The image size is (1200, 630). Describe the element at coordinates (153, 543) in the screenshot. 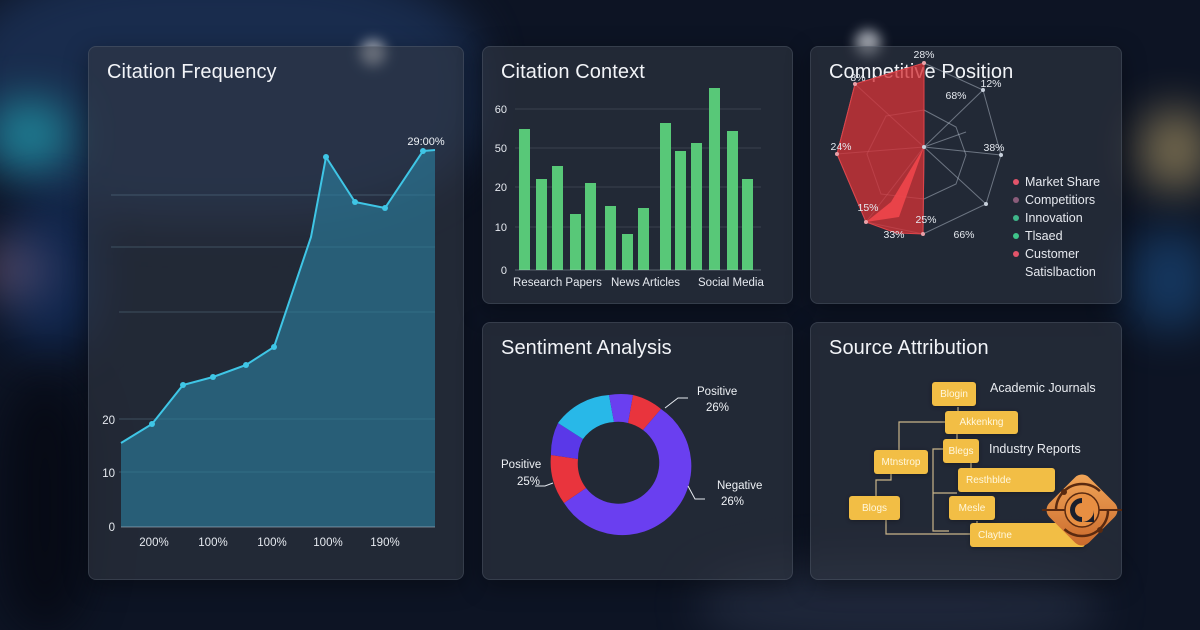

I see `x-tick: 200%` at that location.